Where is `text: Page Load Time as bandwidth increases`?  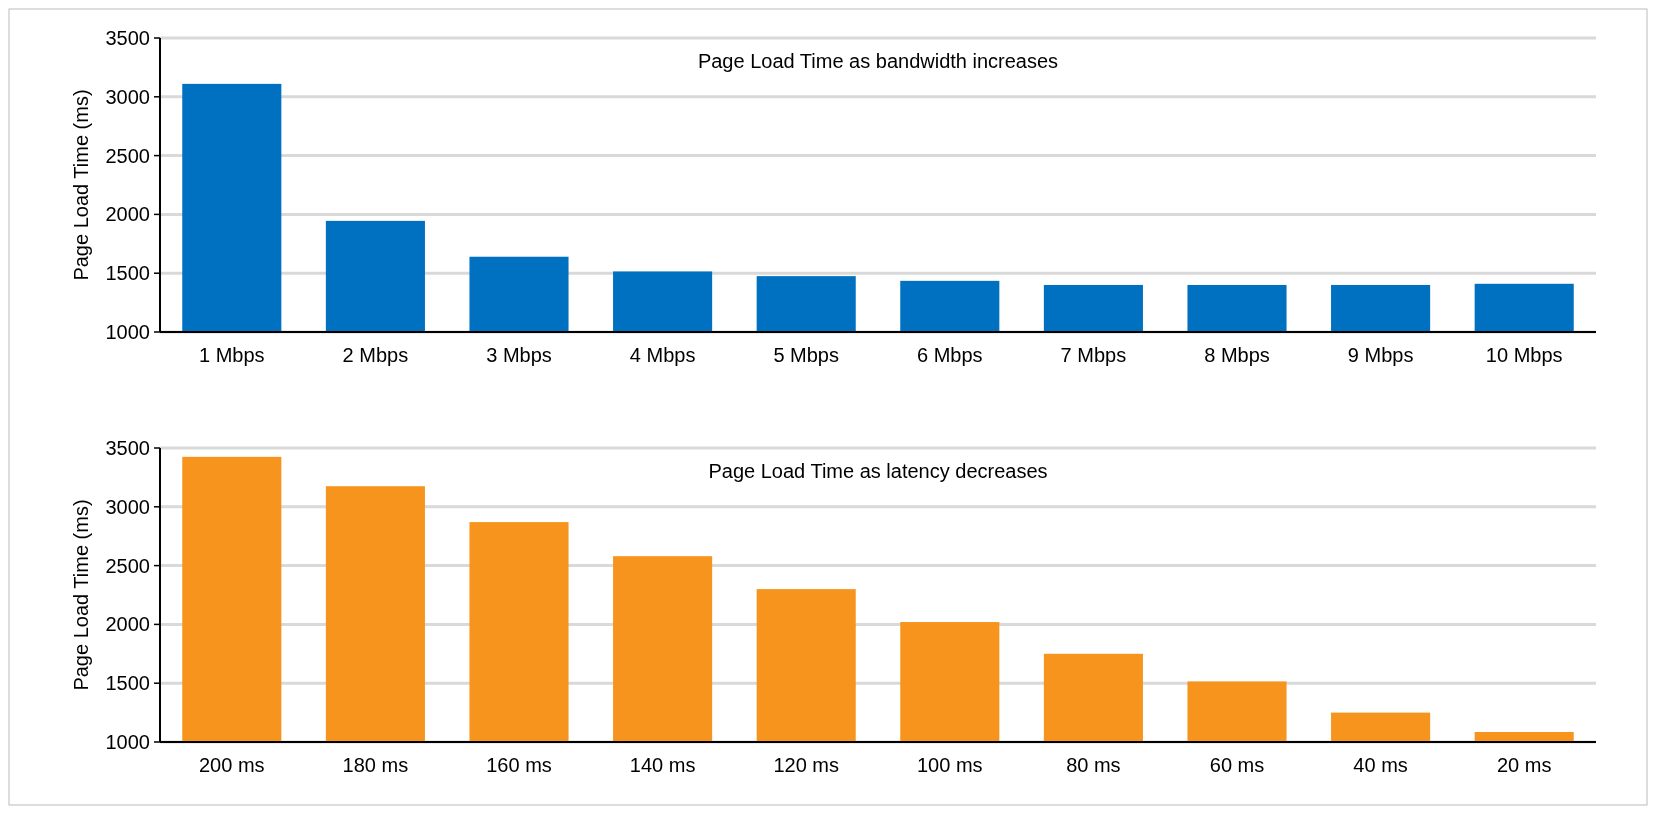 text: Page Load Time as bandwidth increases is located at coordinates (878, 61).